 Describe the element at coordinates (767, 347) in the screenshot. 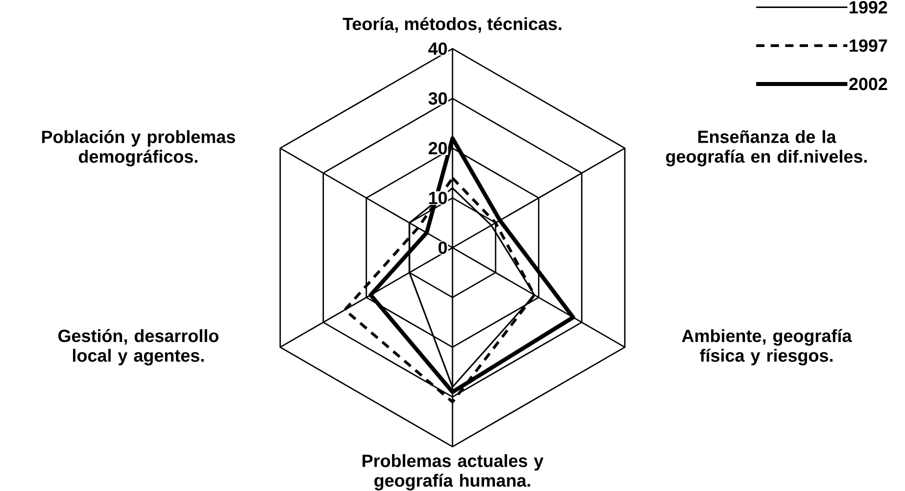

I see `spoke-label: Ambiente, geografía física y riesgos.` at that location.